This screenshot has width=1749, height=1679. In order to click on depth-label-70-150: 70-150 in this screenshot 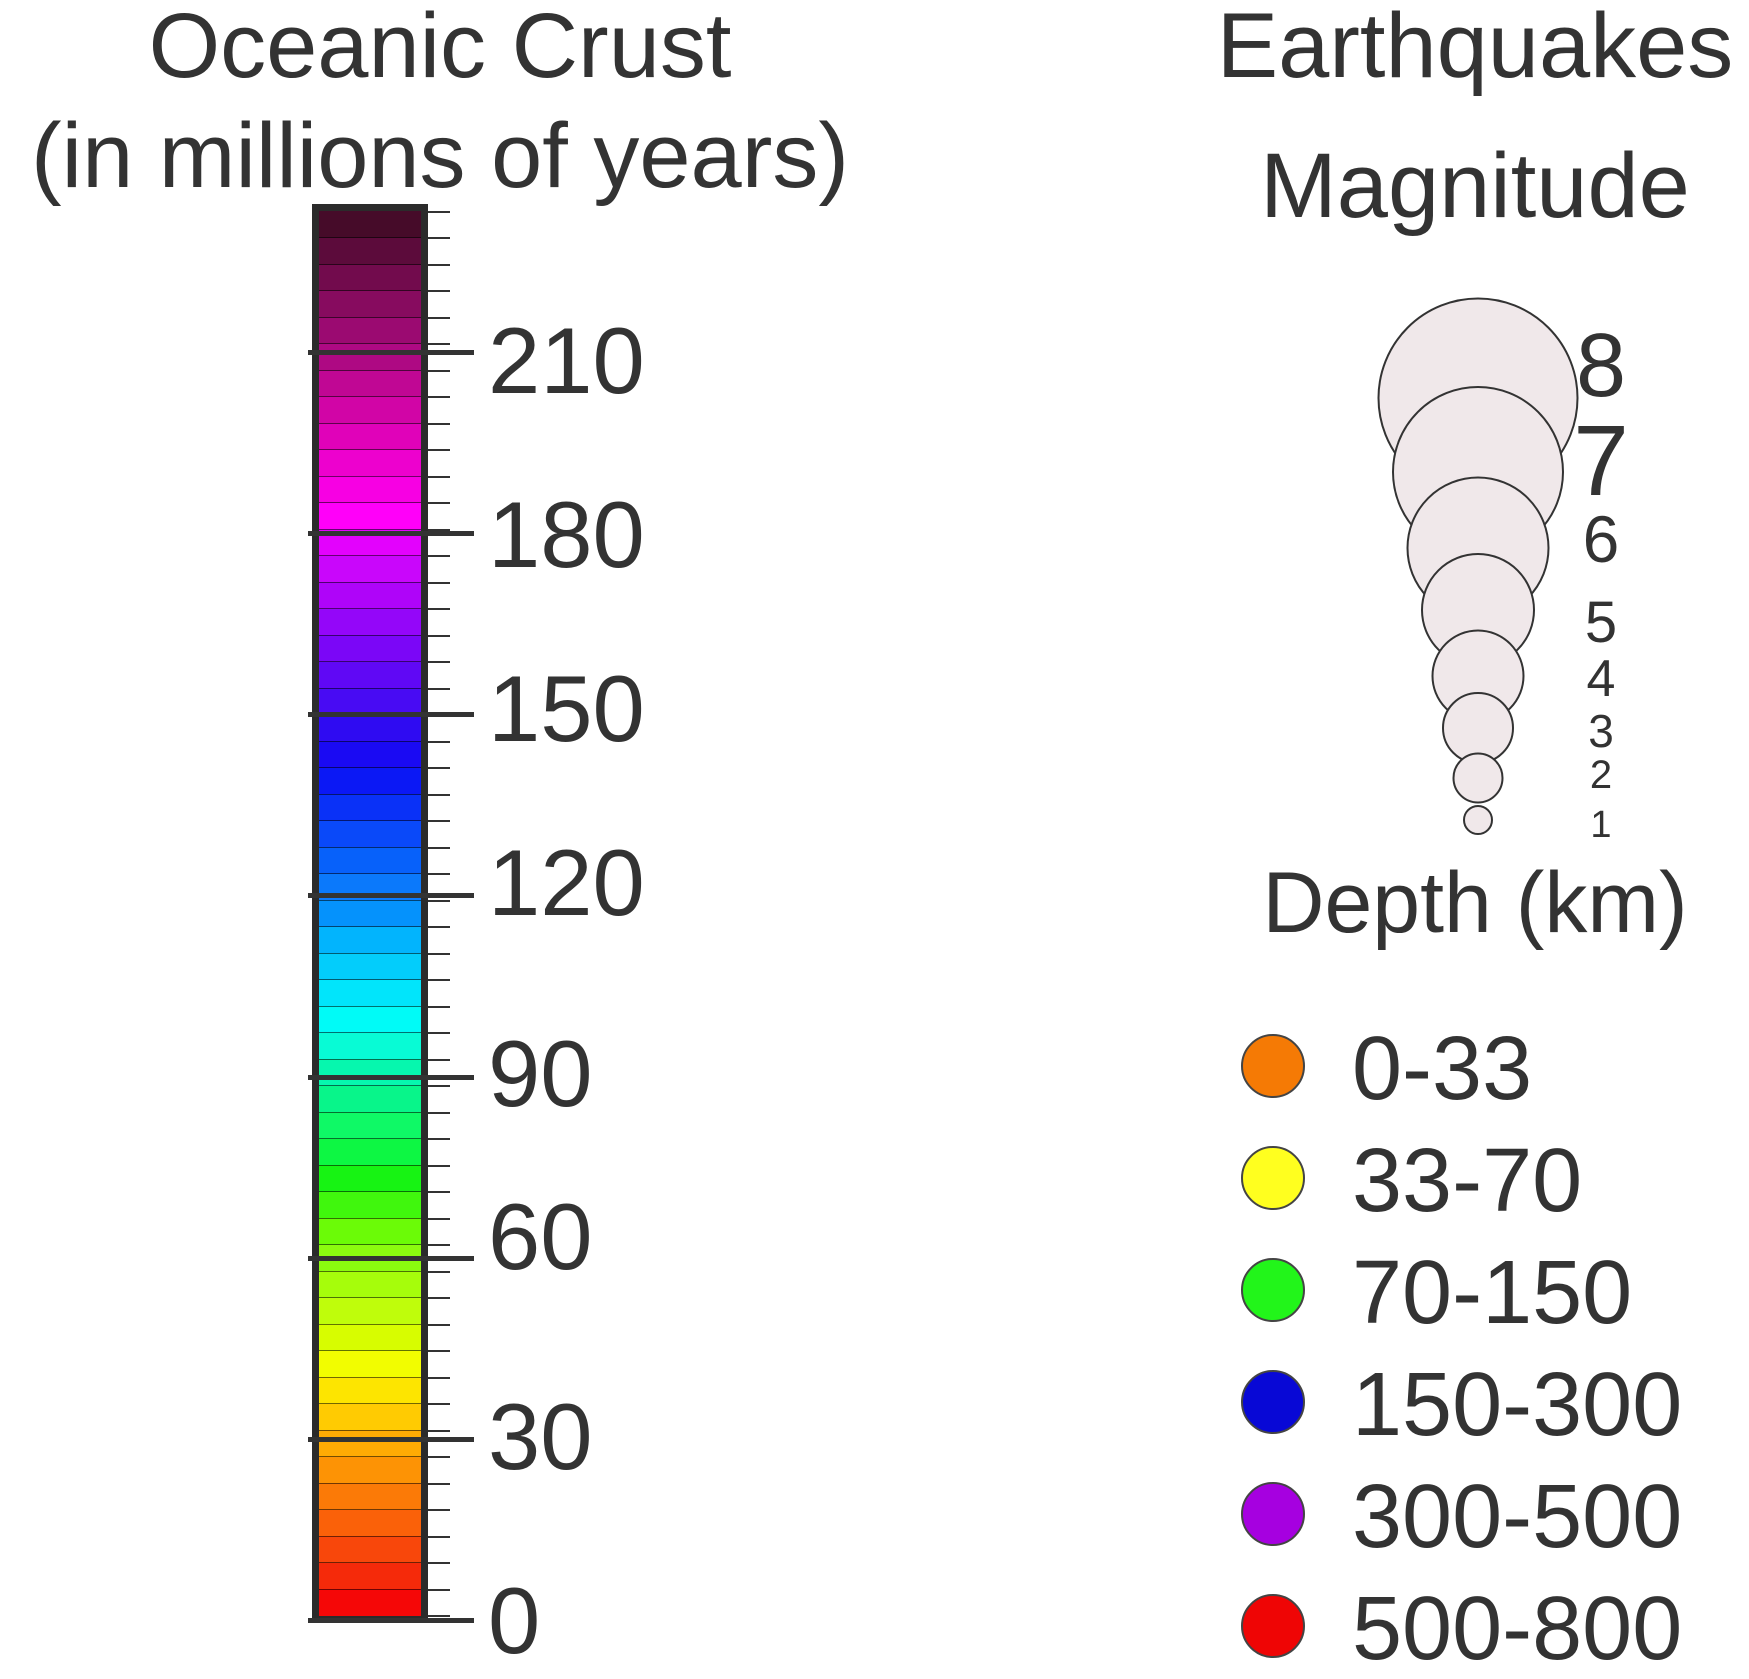, I will do `click(1492, 1293)`.